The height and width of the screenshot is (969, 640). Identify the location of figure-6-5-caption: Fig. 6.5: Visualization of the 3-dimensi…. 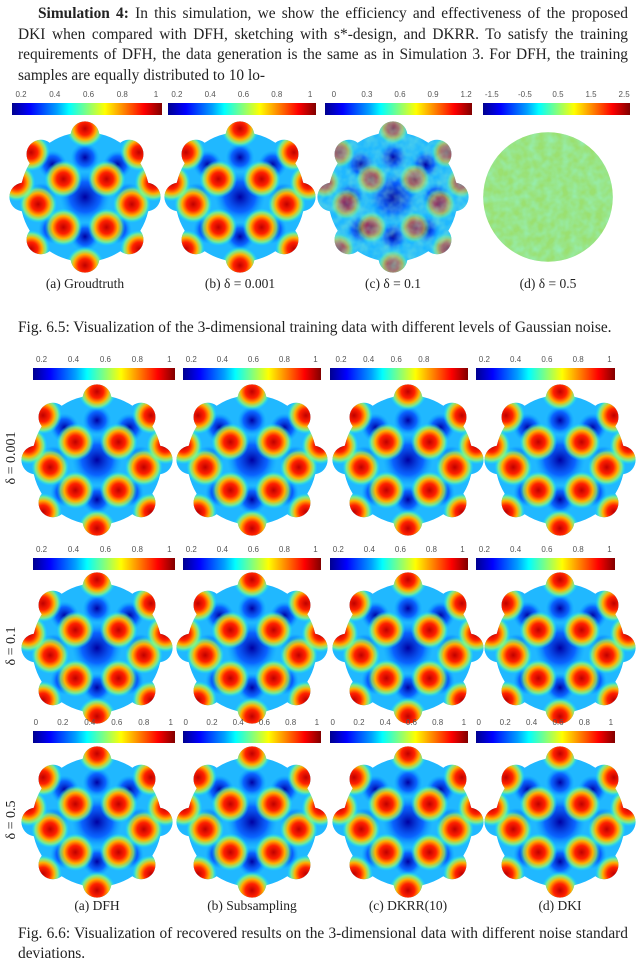
(315, 327).